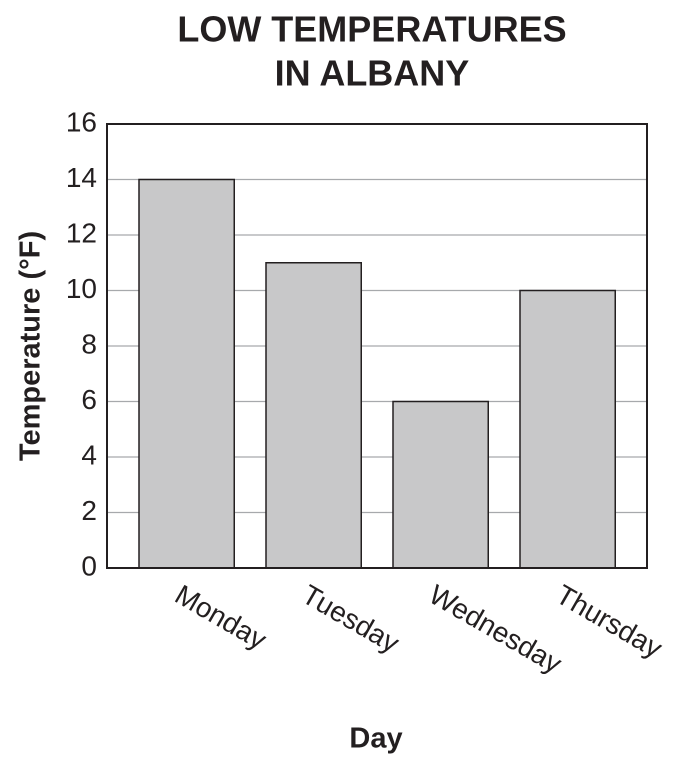  What do you see at coordinates (89, 454) in the screenshot?
I see `y-tick-label: 4` at bounding box center [89, 454].